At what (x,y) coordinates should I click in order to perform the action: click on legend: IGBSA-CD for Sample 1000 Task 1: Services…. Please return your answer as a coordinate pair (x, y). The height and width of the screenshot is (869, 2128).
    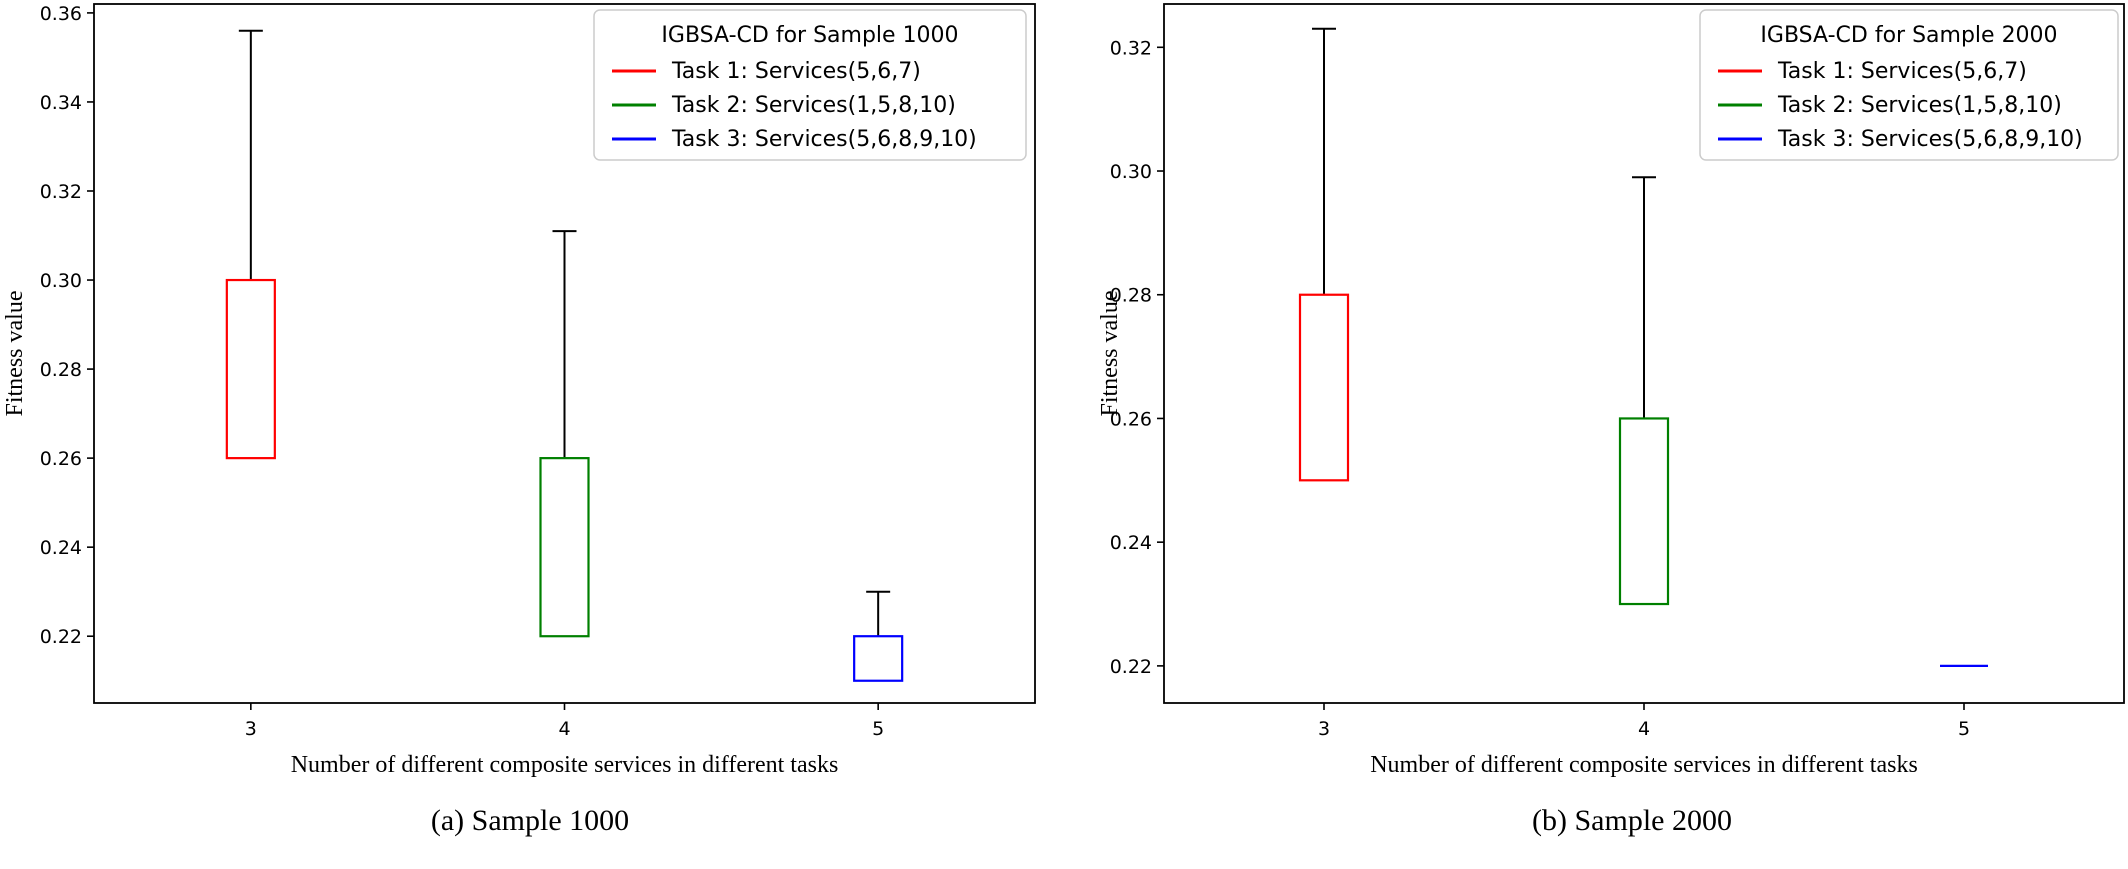
    Looking at the image, I should click on (810, 85).